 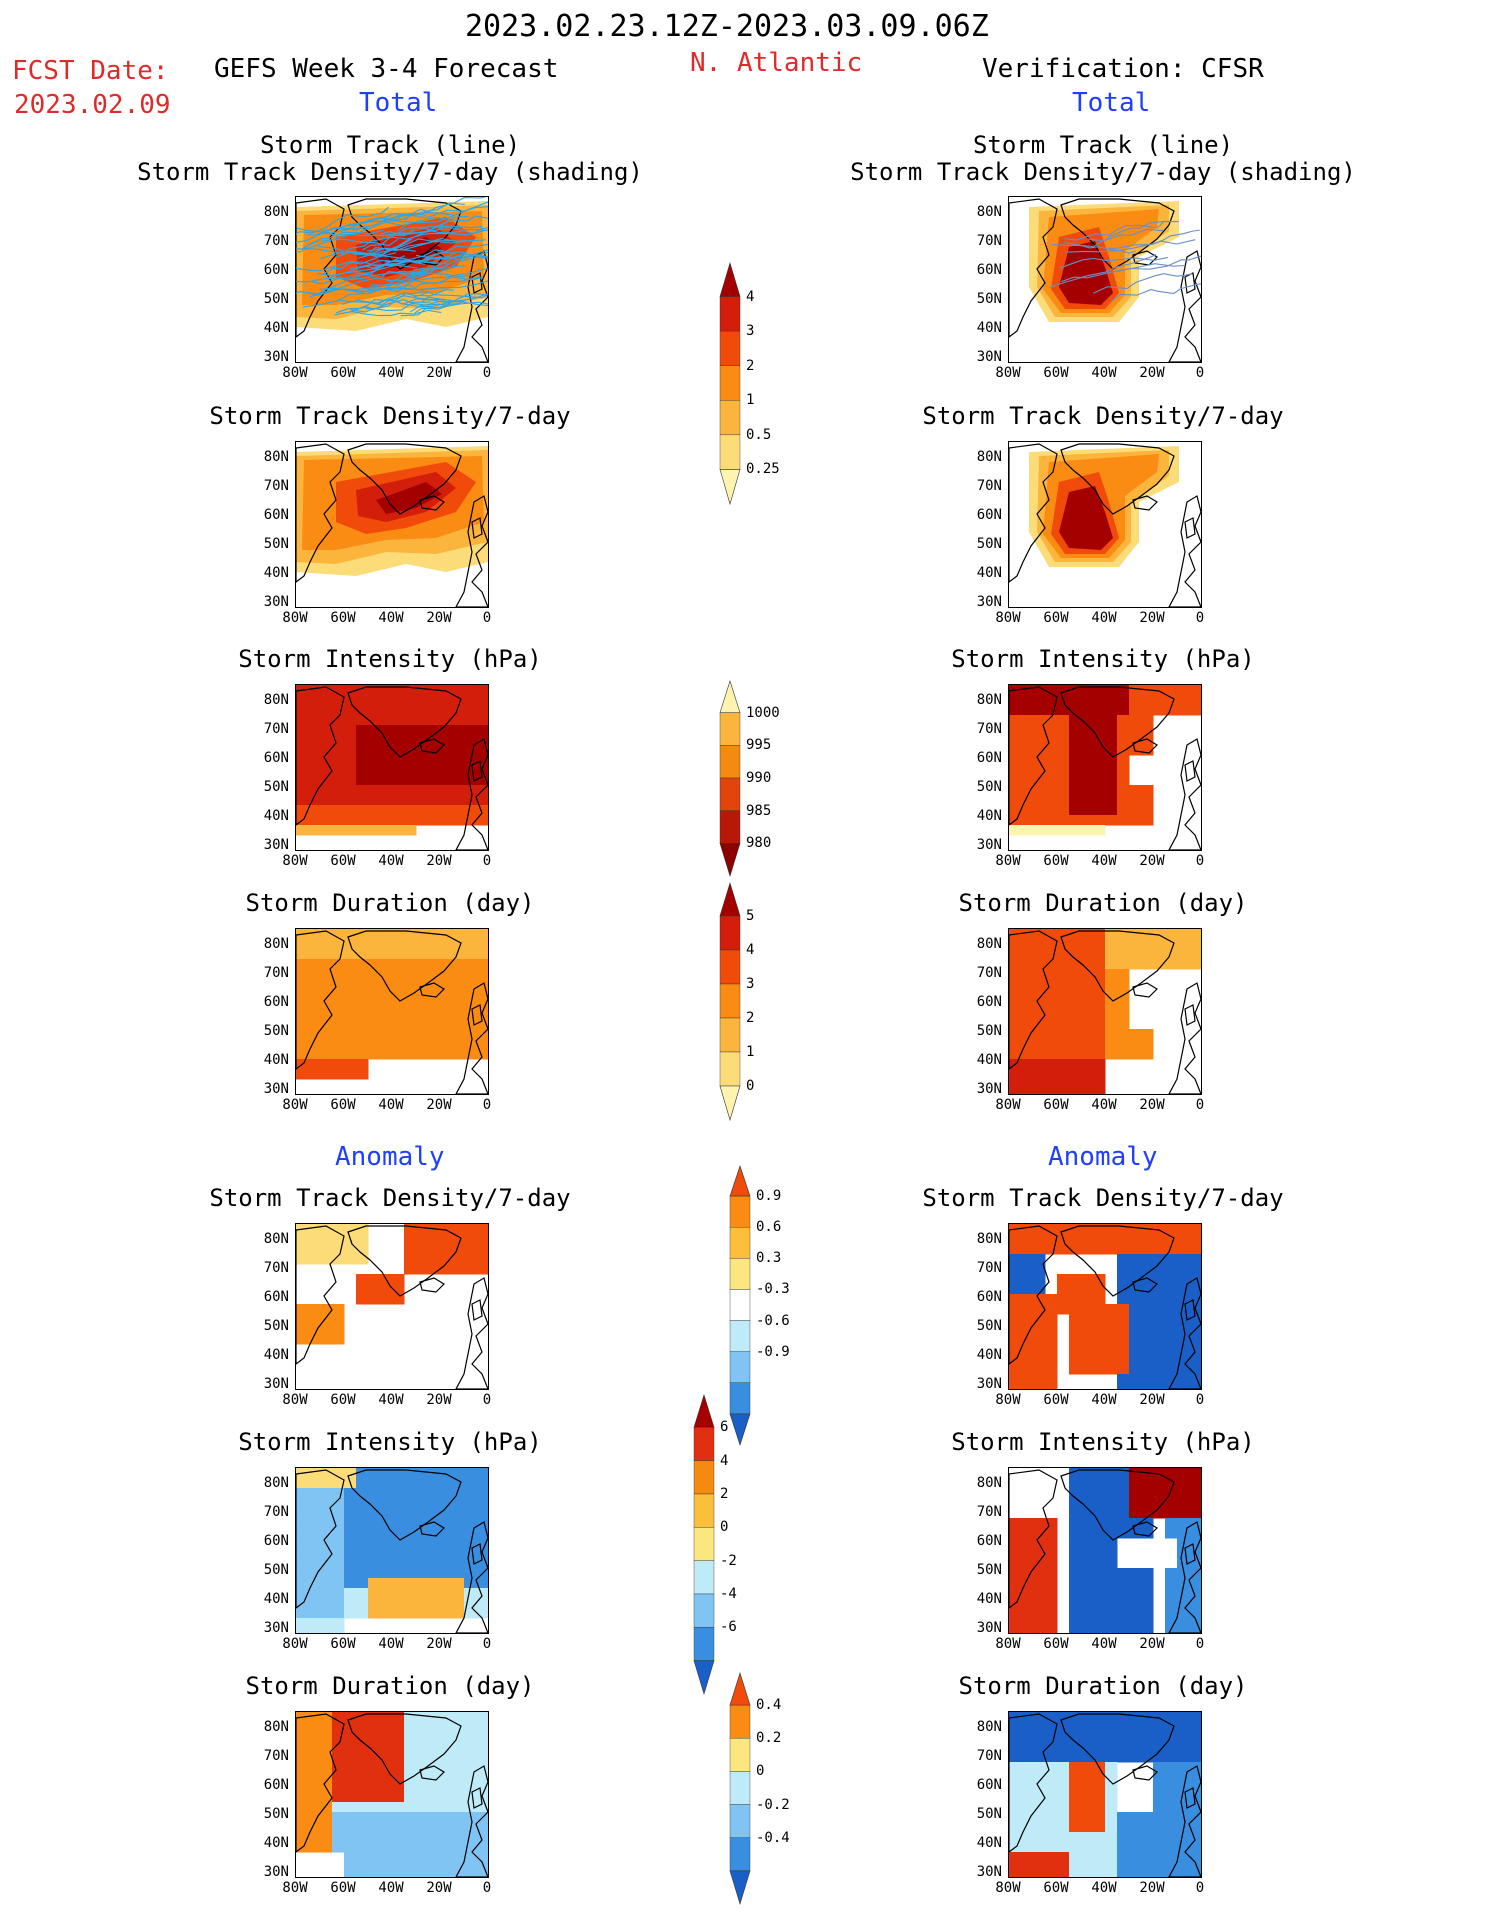 What do you see at coordinates (320, 1539) in the screenshot?
I see `coastline-canadaArch` at bounding box center [320, 1539].